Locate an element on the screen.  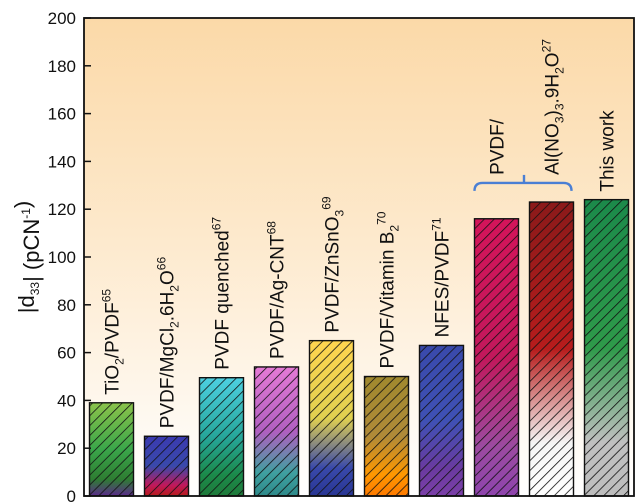
y-tick-label-3: 60 is located at coordinates (66, 353).